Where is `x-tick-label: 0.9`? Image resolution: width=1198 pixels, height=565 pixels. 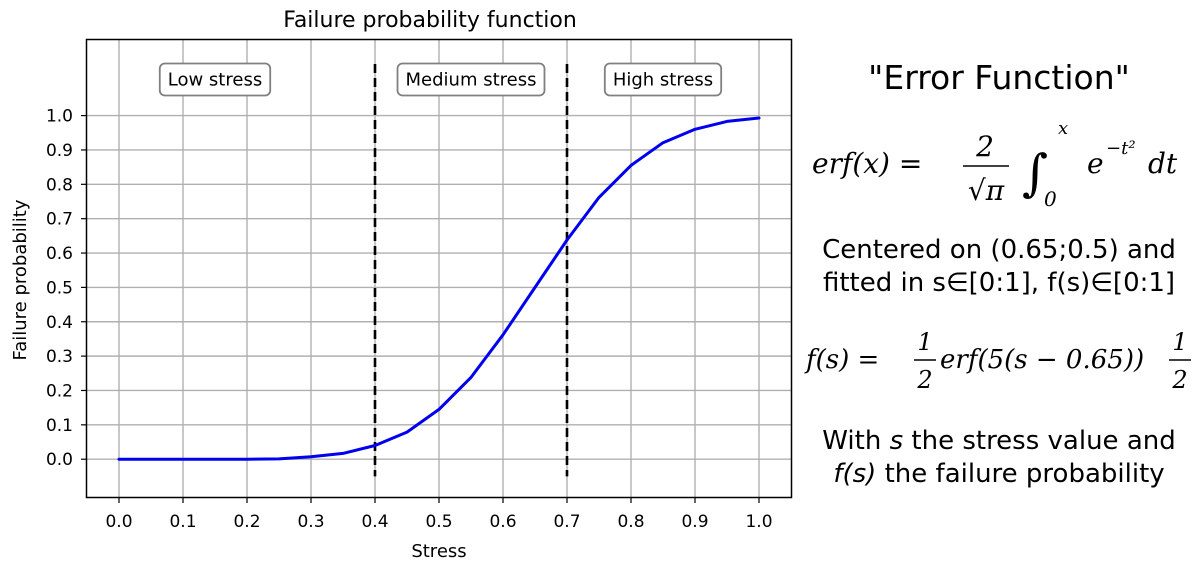
x-tick-label: 0.9 is located at coordinates (694, 522).